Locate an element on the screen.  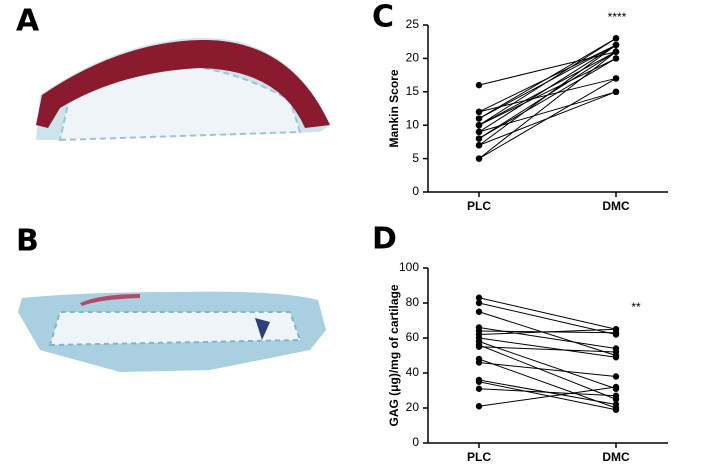
significance: ** is located at coordinates (636, 307).